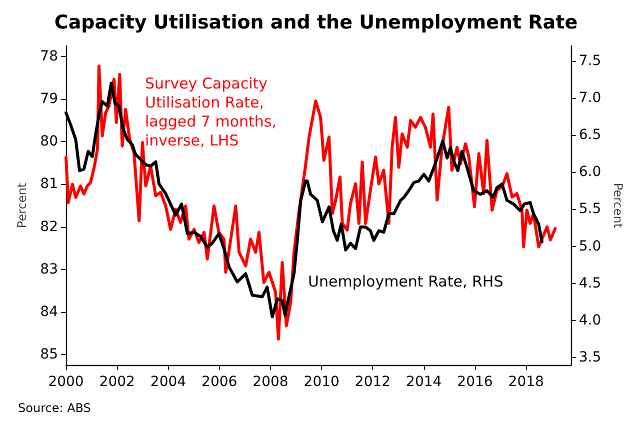  What do you see at coordinates (316, 23) in the screenshot?
I see `chart-title: Capacity Utilisation and the Unemployment Rate` at bounding box center [316, 23].